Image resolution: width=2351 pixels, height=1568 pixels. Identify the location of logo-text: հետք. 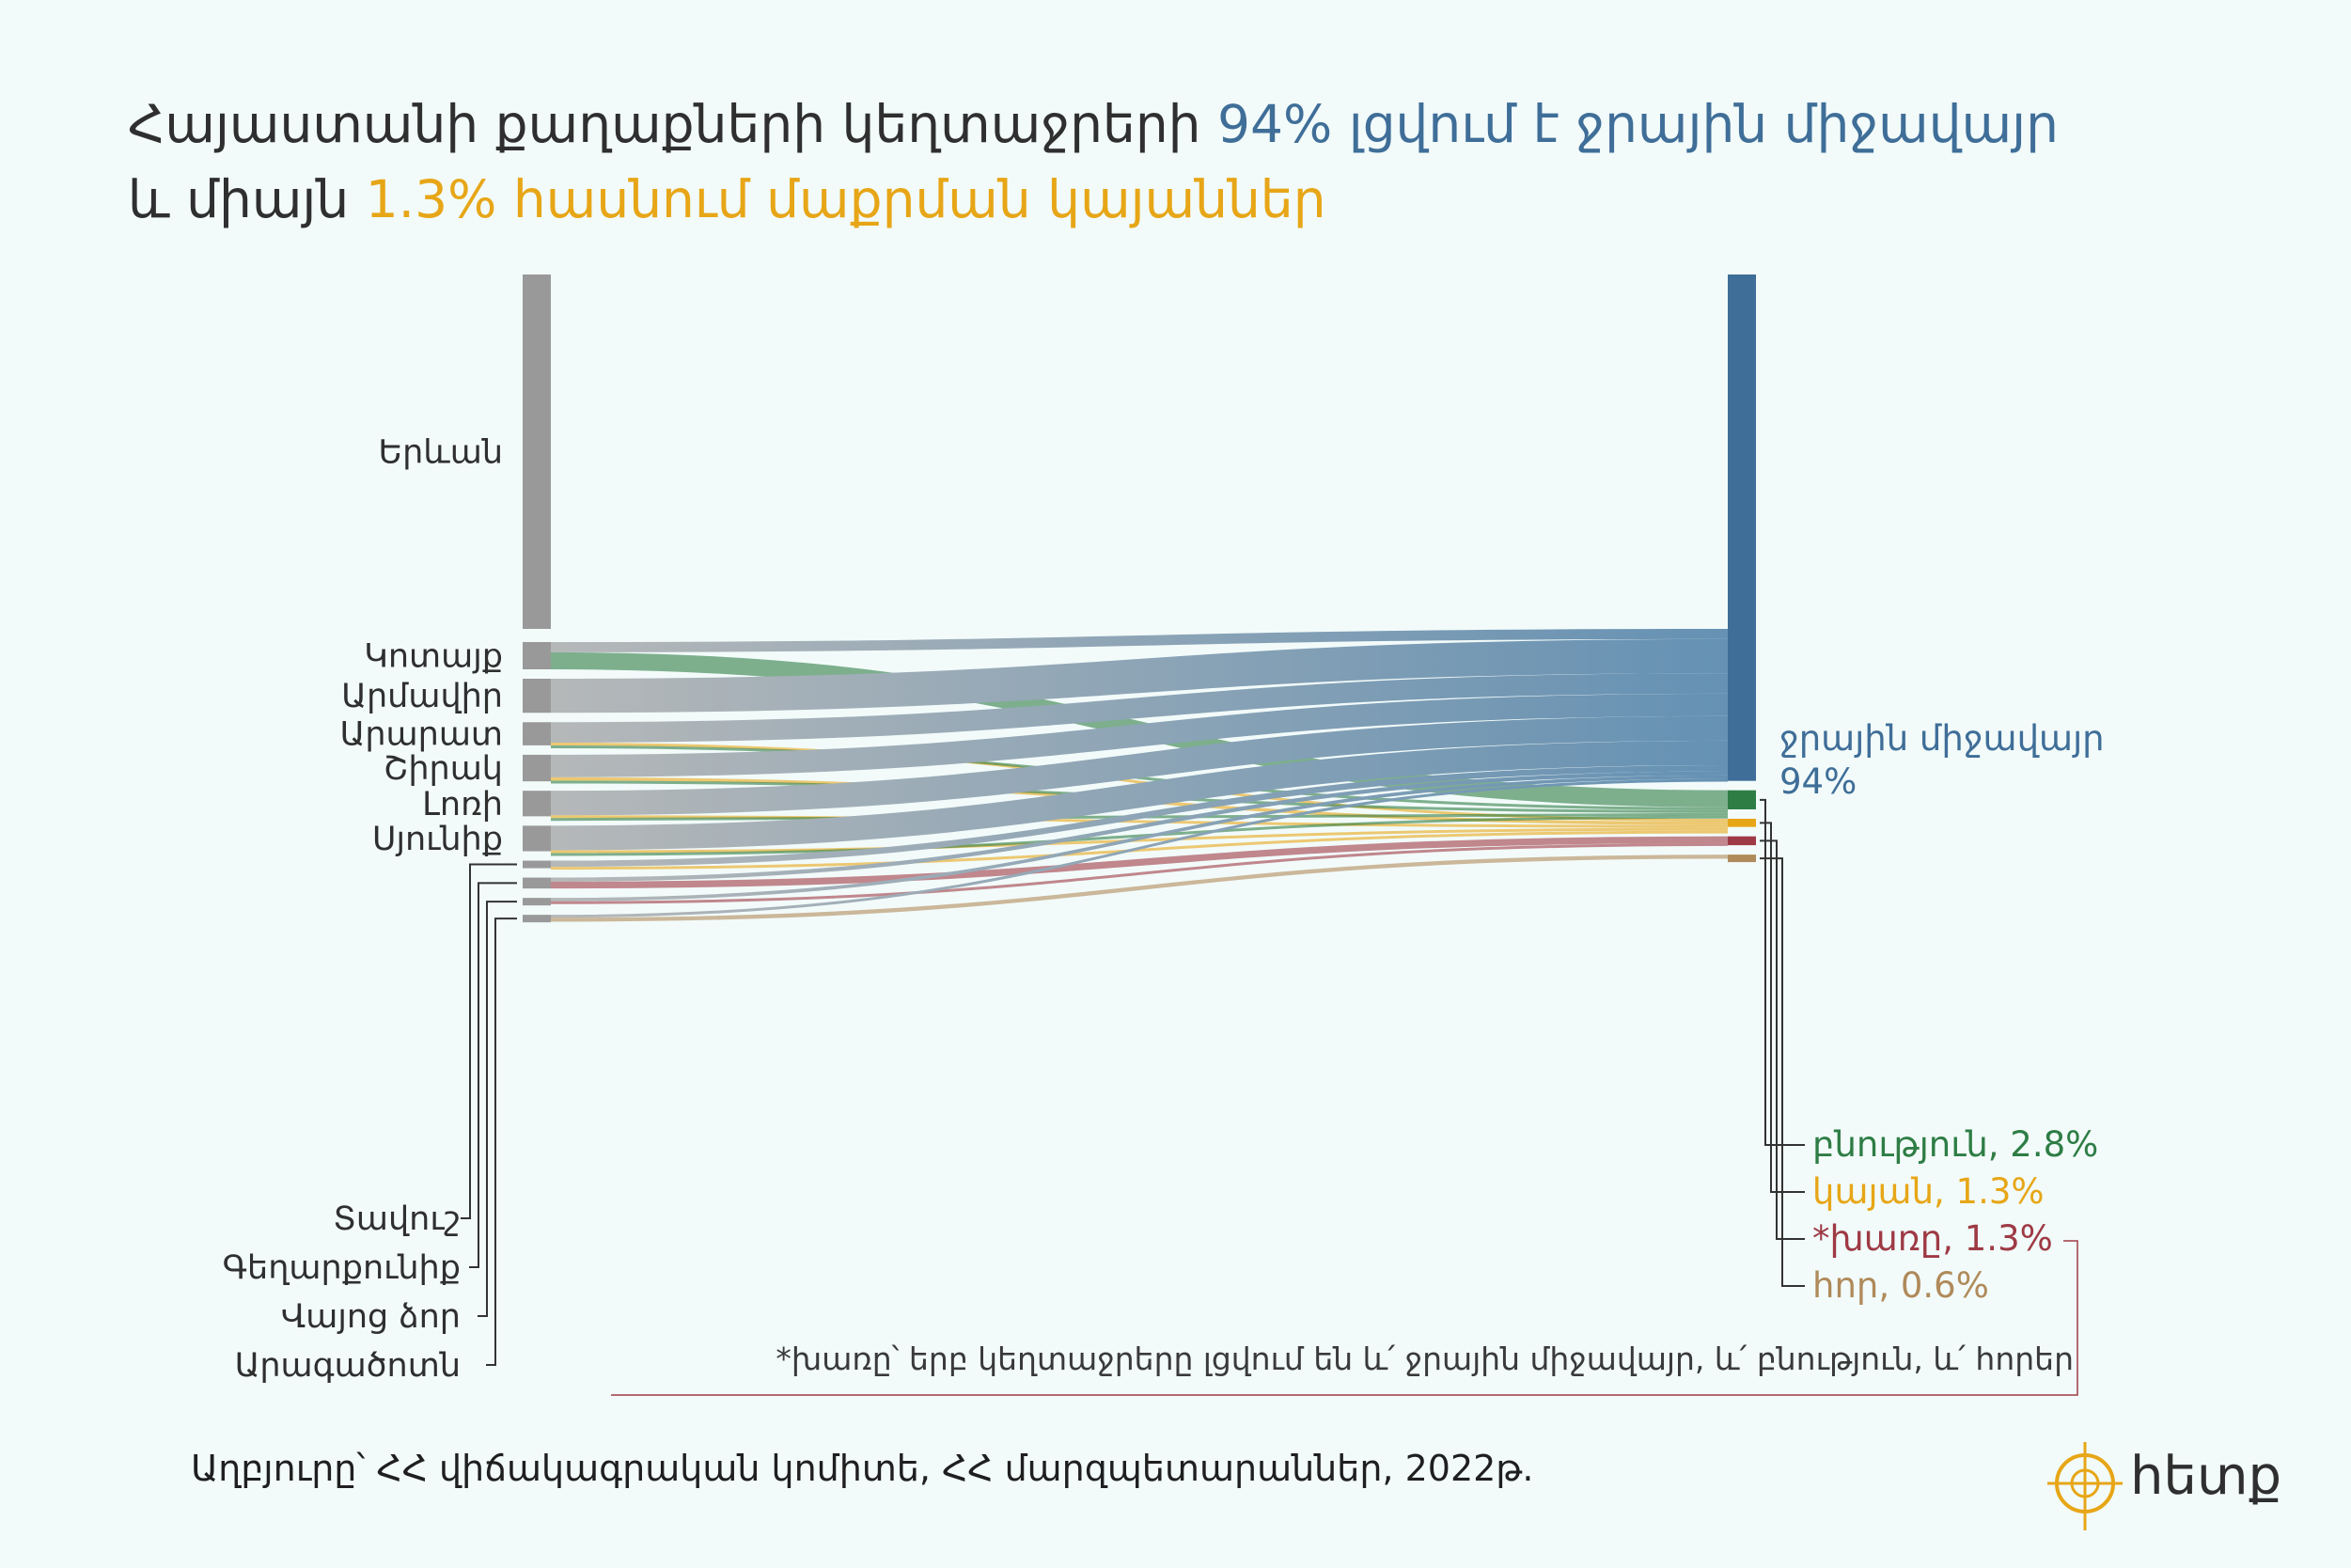
(2206, 1476).